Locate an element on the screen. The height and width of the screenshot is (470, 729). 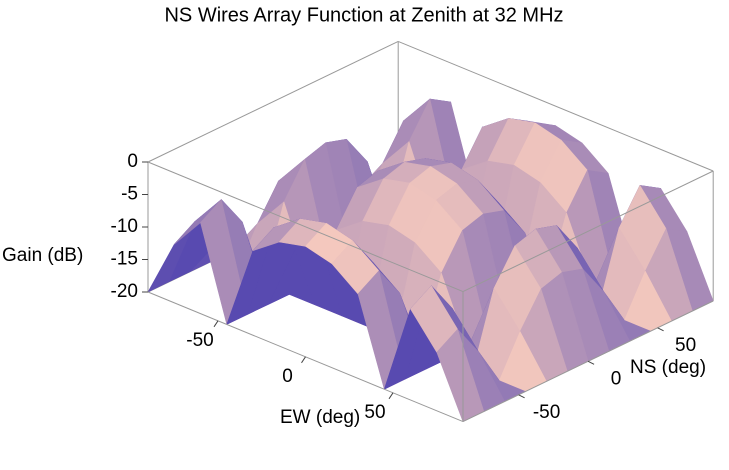
x-tick-label: 0 is located at coordinates (287, 376).